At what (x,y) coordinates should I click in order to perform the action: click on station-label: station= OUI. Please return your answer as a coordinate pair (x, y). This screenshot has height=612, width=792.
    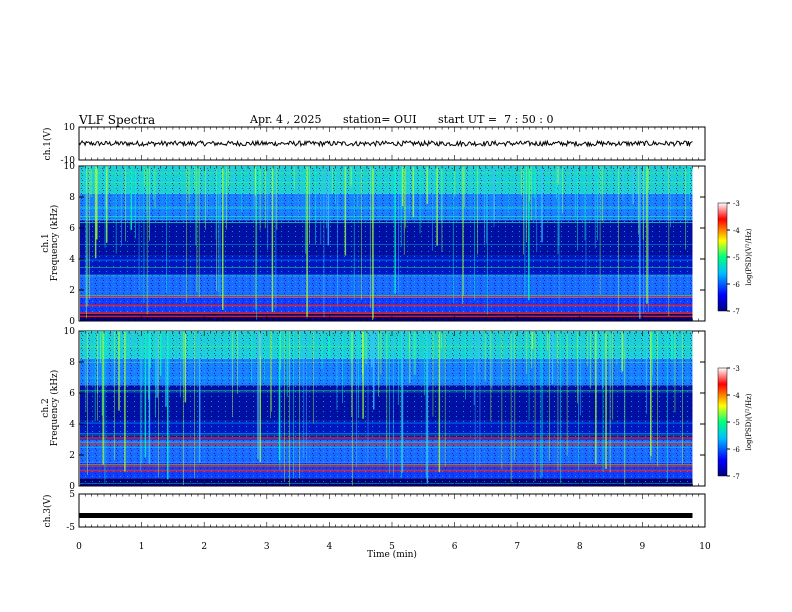
    Looking at the image, I should click on (380, 119).